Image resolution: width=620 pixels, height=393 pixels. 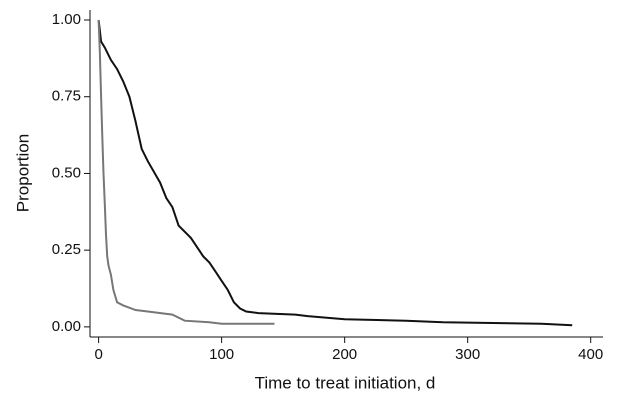 I want to click on y-tick-label: 0.75, so click(x=66, y=96).